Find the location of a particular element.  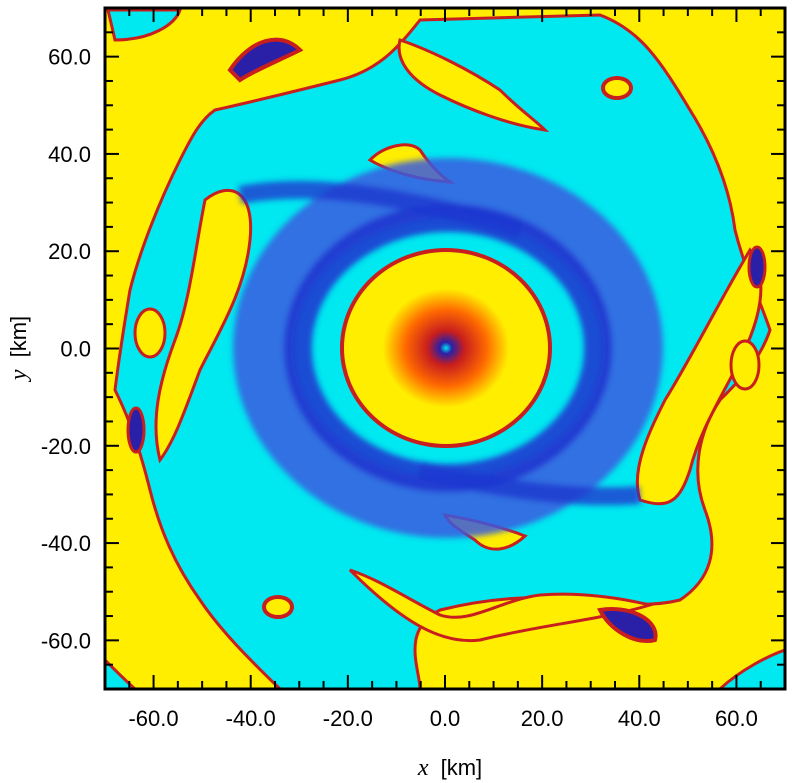

x-axis-label: x [km] is located at coordinates (449, 768).